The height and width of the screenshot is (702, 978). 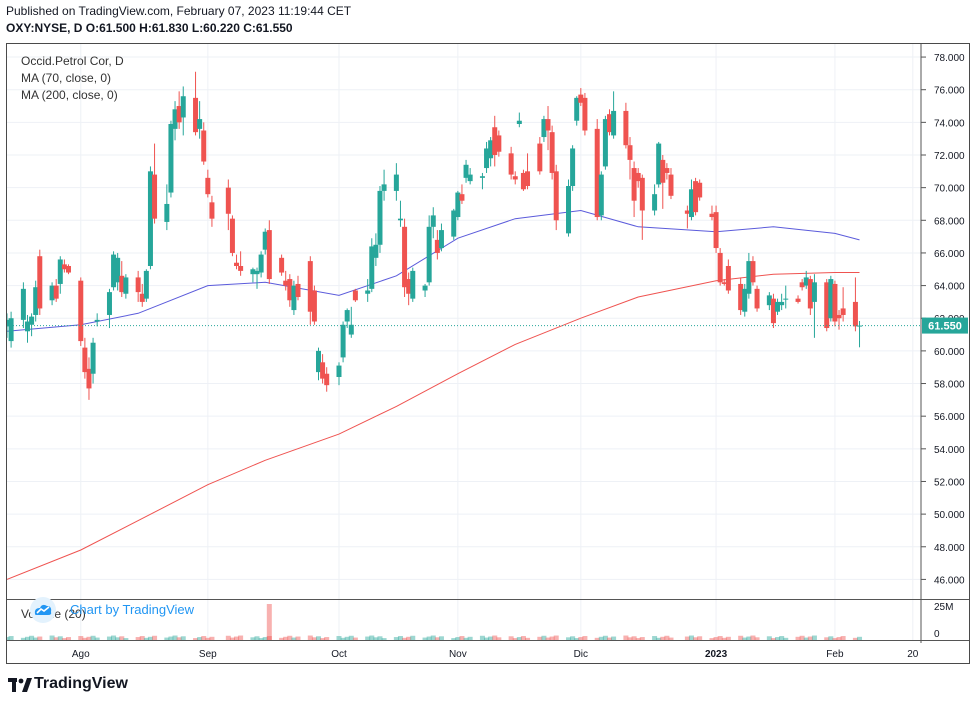 What do you see at coordinates (43, 610) in the screenshot?
I see `tradingview-cloud-icon` at bounding box center [43, 610].